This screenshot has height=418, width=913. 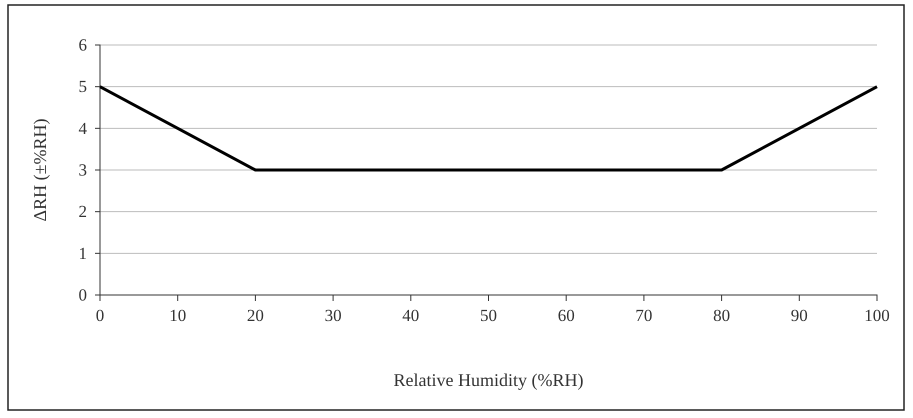 I want to click on y-tick-label: 1, so click(x=82, y=253).